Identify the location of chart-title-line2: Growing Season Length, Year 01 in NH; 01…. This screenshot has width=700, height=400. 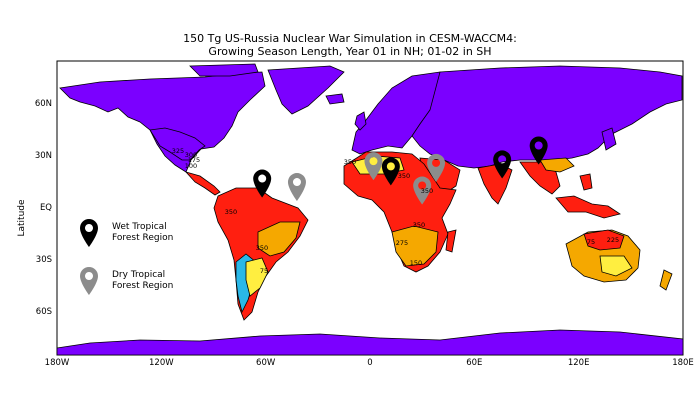
(350, 51).